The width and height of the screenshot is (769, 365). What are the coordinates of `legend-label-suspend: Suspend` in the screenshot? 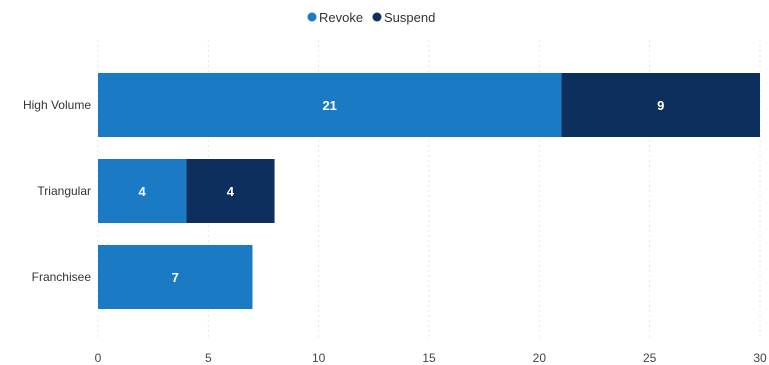 It's located at (409, 17).